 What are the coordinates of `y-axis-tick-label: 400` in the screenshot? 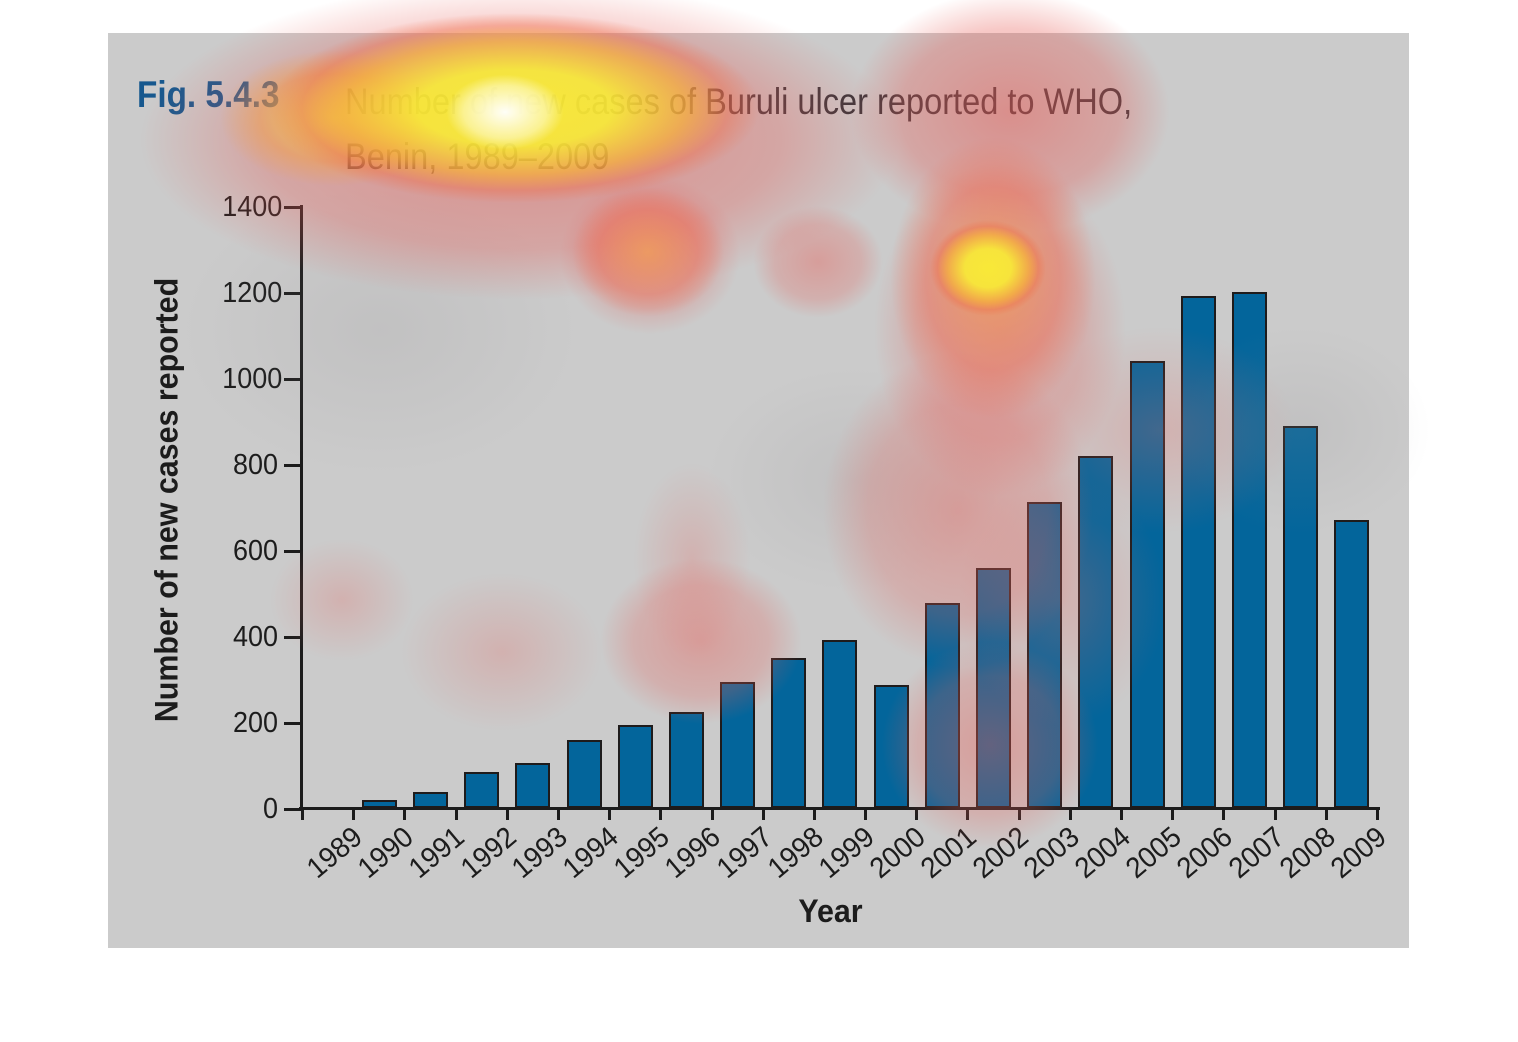 It's located at (255, 637).